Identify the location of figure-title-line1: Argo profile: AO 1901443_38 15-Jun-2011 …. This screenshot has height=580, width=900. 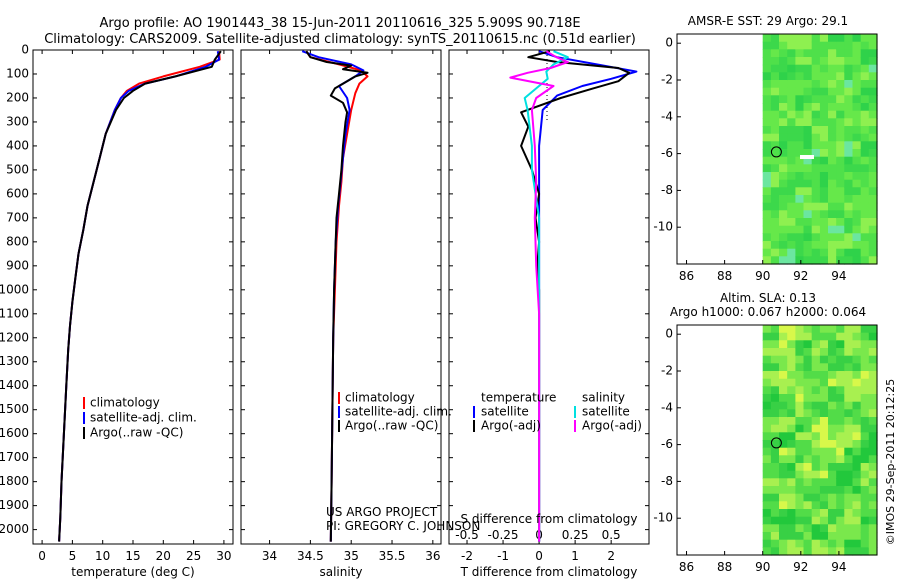
(339, 23).